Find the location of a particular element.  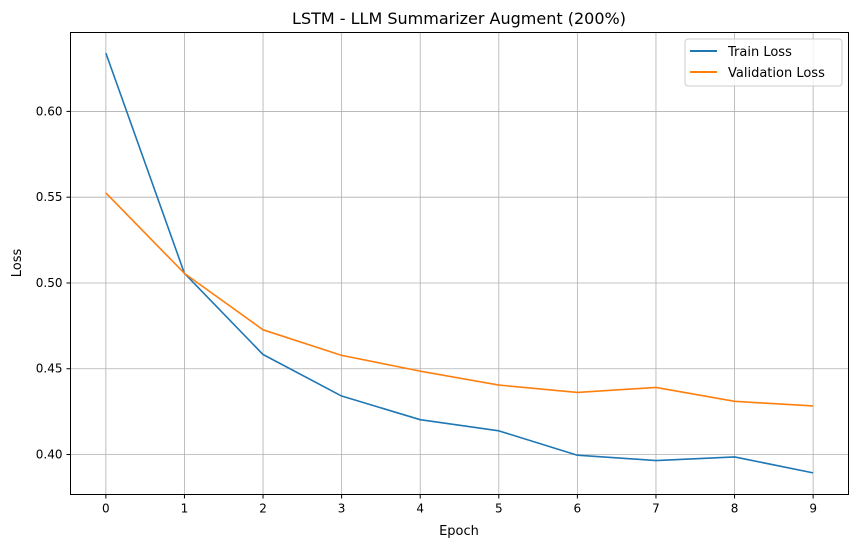

x-tick-label: 7 is located at coordinates (656, 509).